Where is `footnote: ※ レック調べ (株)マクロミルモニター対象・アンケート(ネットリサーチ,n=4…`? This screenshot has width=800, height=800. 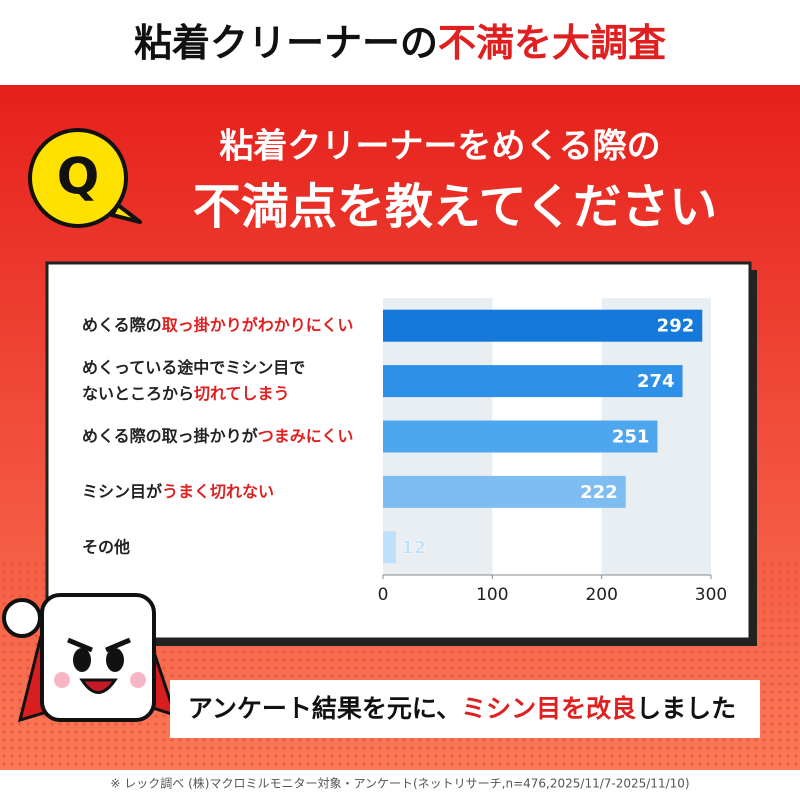 footnote: ※ レック調べ (株)マクロミルモニター対象・アンケート(ネットリサーチ,n=4… is located at coordinates (399, 783).